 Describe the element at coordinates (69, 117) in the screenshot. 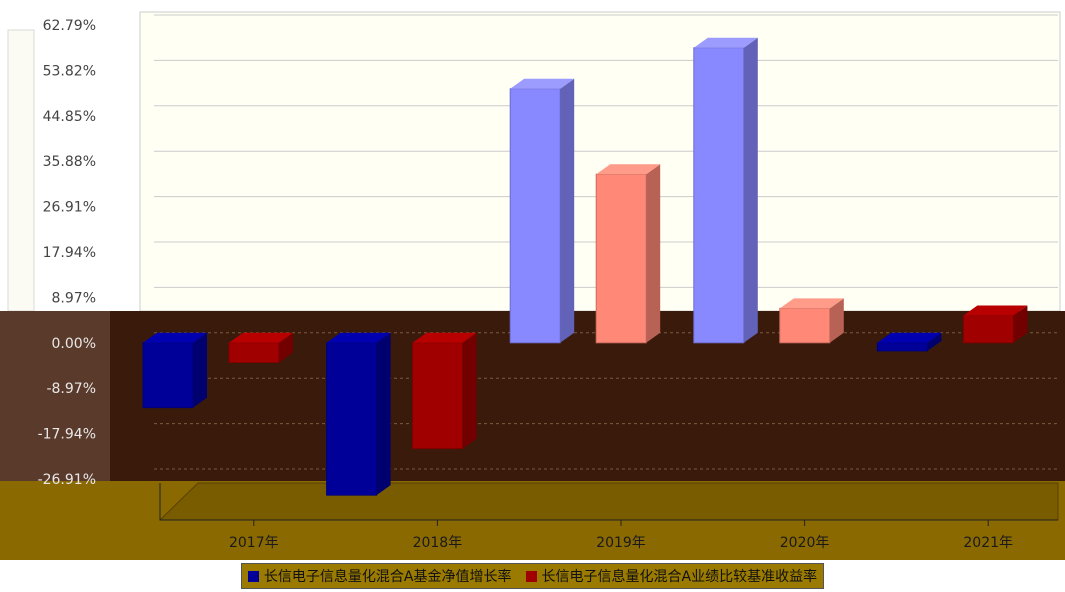

I see `y-tick-label: 44.85%` at that location.